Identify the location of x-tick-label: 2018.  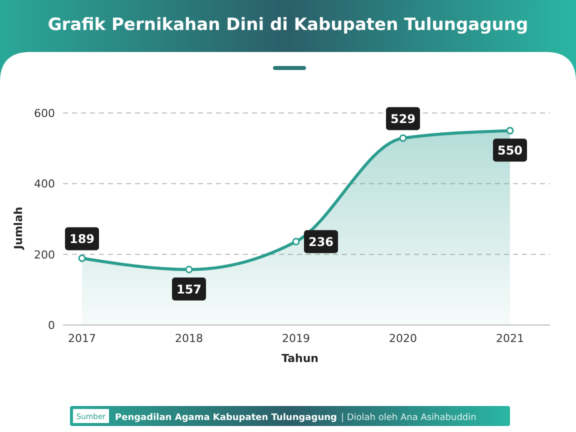
(189, 338).